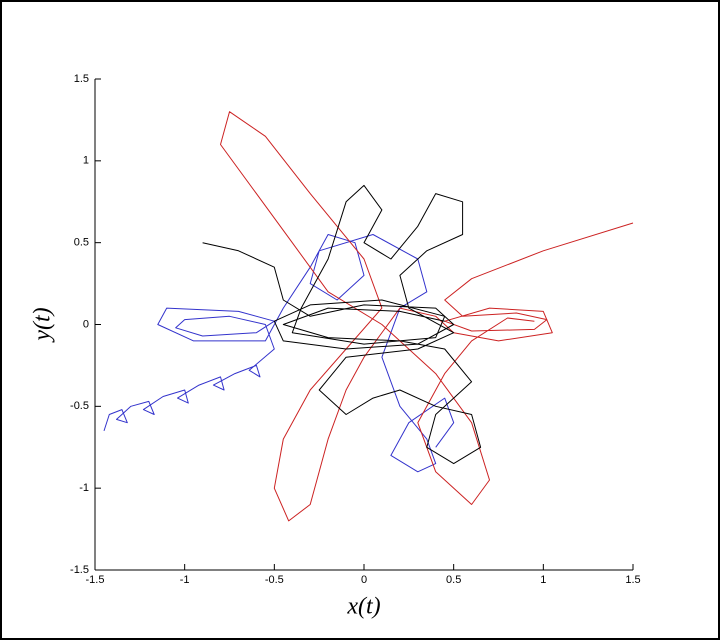  Describe the element at coordinates (185, 580) in the screenshot. I see `x-tick-label: -1` at that location.